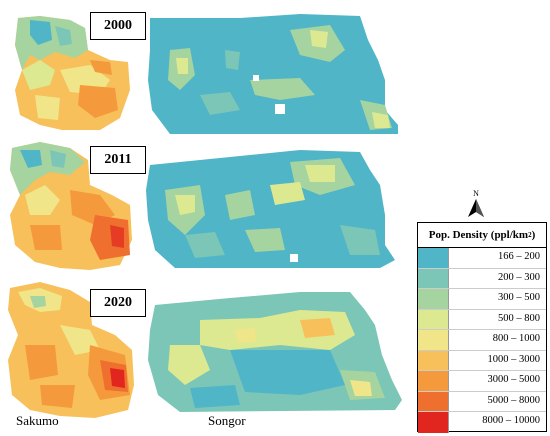 The width and height of the screenshot is (550, 436). What do you see at coordinates (118, 160) in the screenshot?
I see `year-label-2011: 2011` at bounding box center [118, 160].